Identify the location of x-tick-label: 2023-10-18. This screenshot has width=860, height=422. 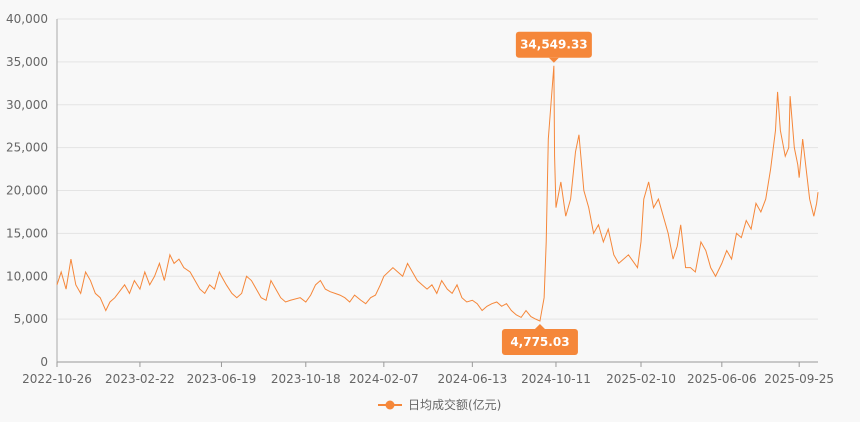
(306, 379).